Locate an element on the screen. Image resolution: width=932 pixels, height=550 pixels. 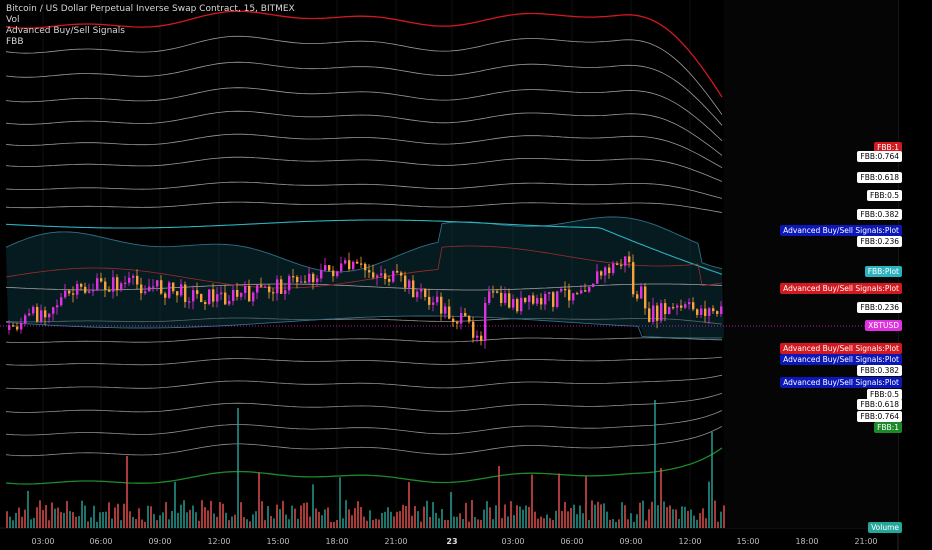
price-label-8: Advanced Buy/Sell Signals:Plot is located at coordinates (841, 288).